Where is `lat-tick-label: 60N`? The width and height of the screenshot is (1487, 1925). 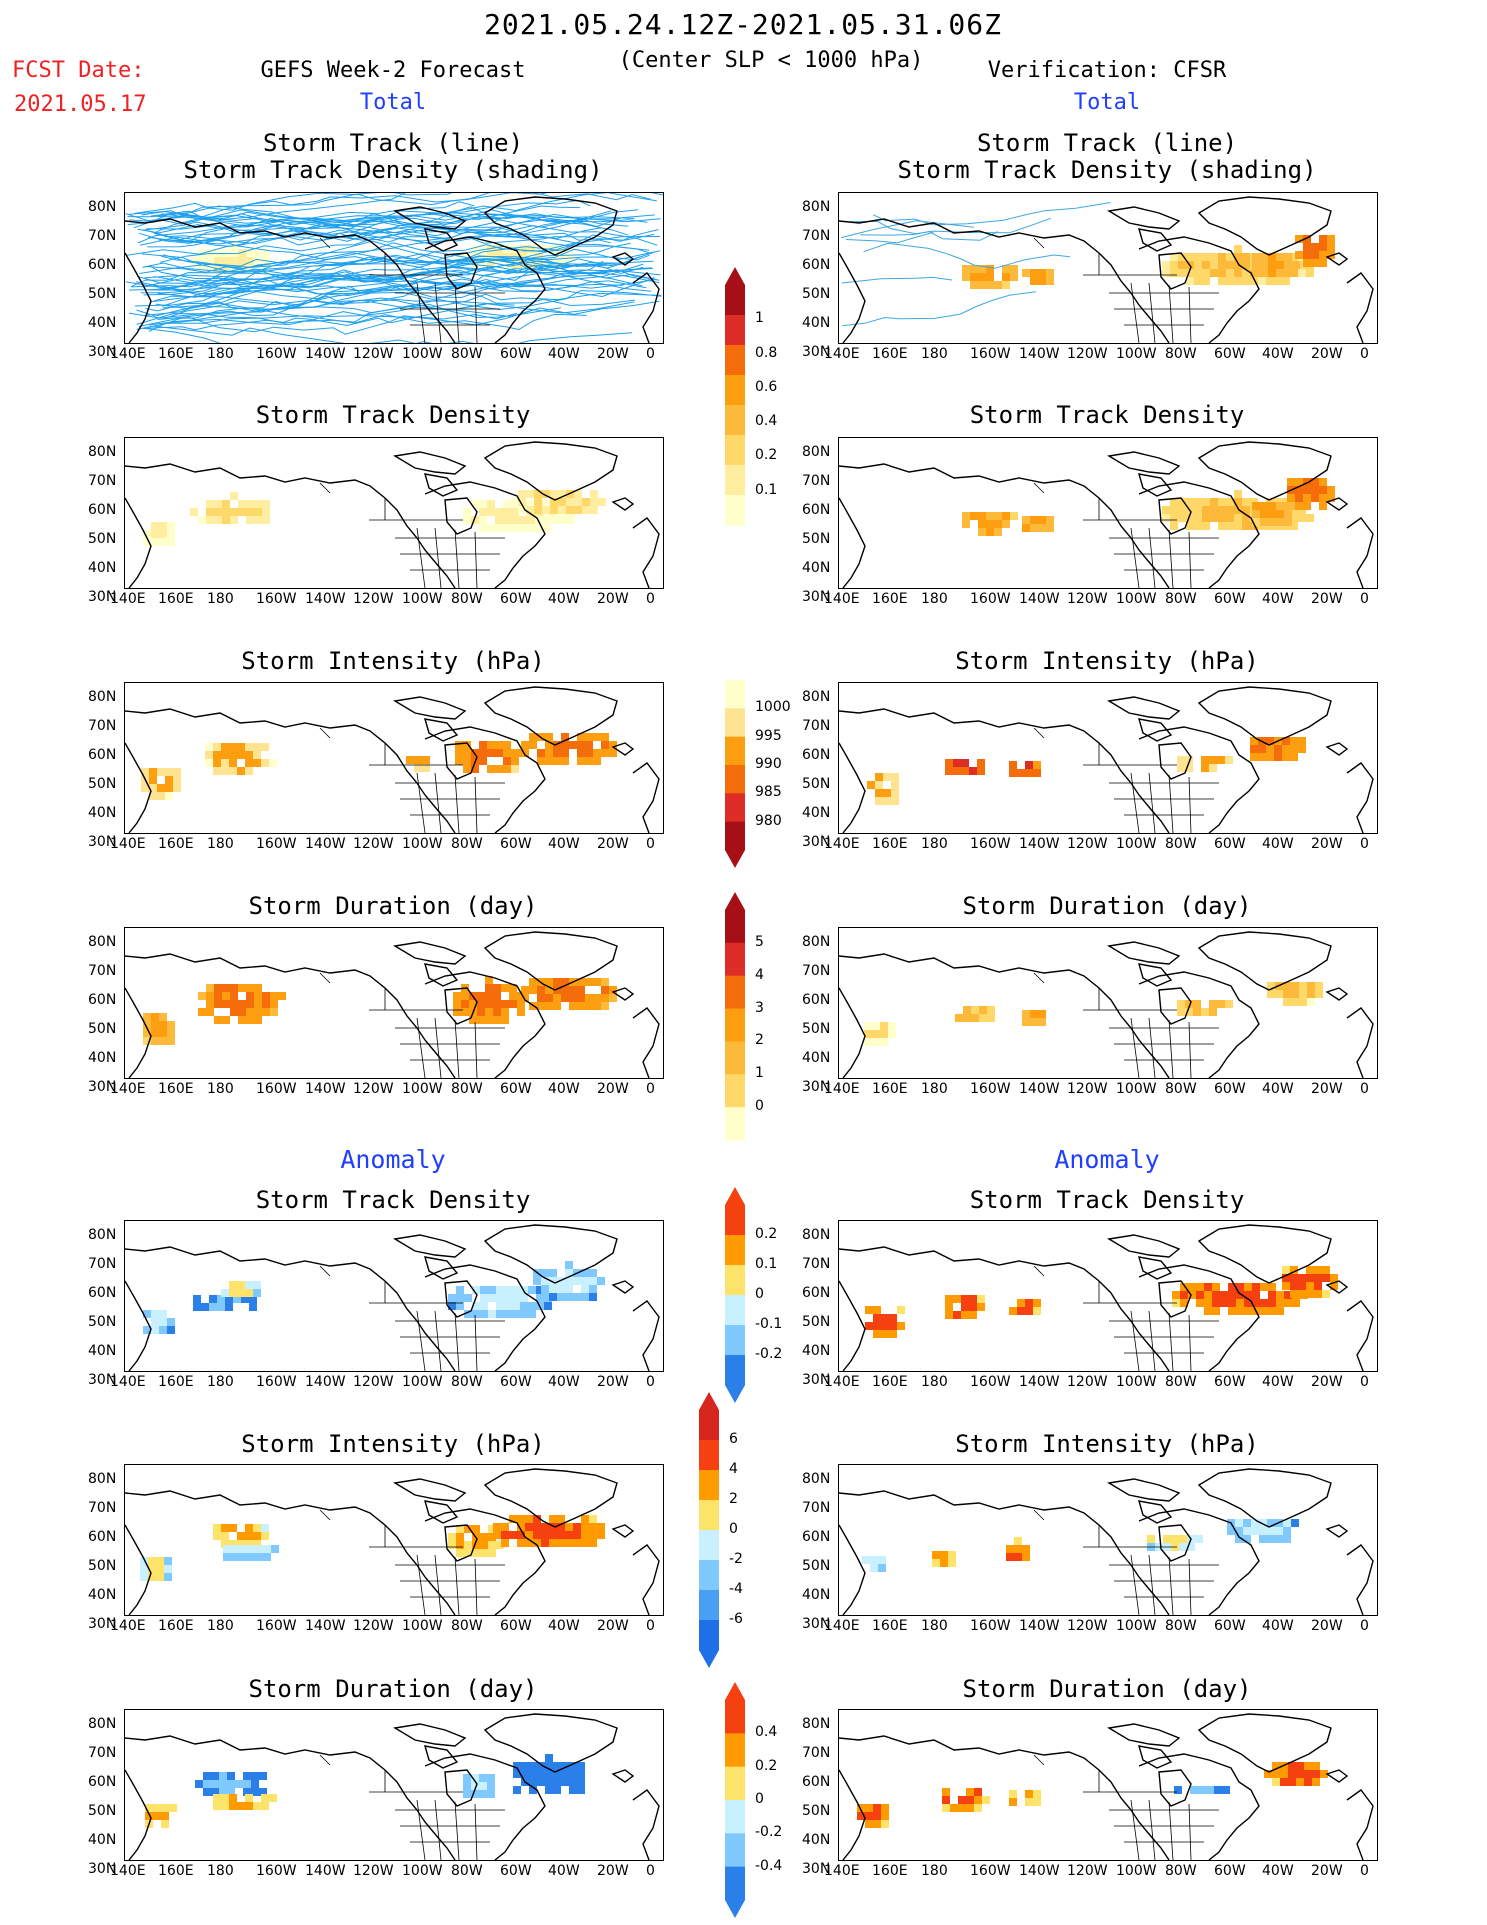
lat-tick-label: 60N is located at coordinates (102, 1293).